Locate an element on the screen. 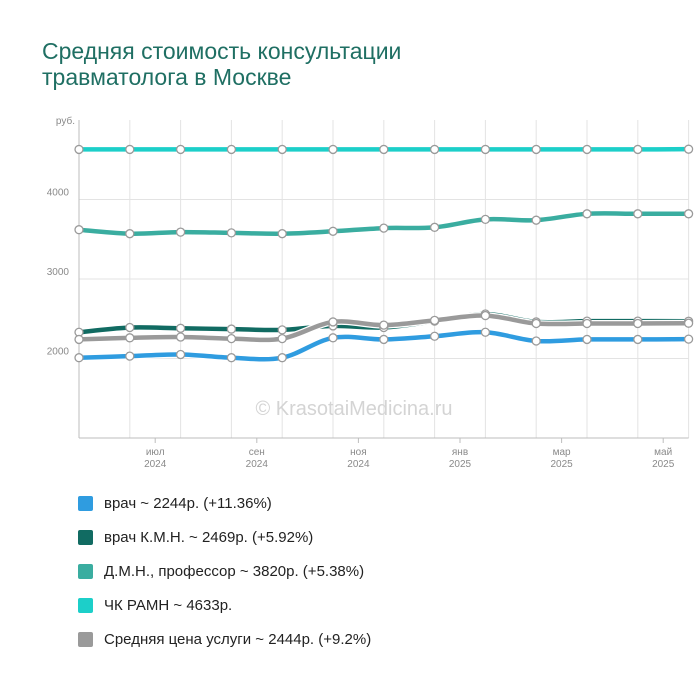 Image resolution: width=700 pixels, height=684 pixels. legend-item: врач К.М.Н. ~ 2469р. (+5.92%) is located at coordinates (358, 537).